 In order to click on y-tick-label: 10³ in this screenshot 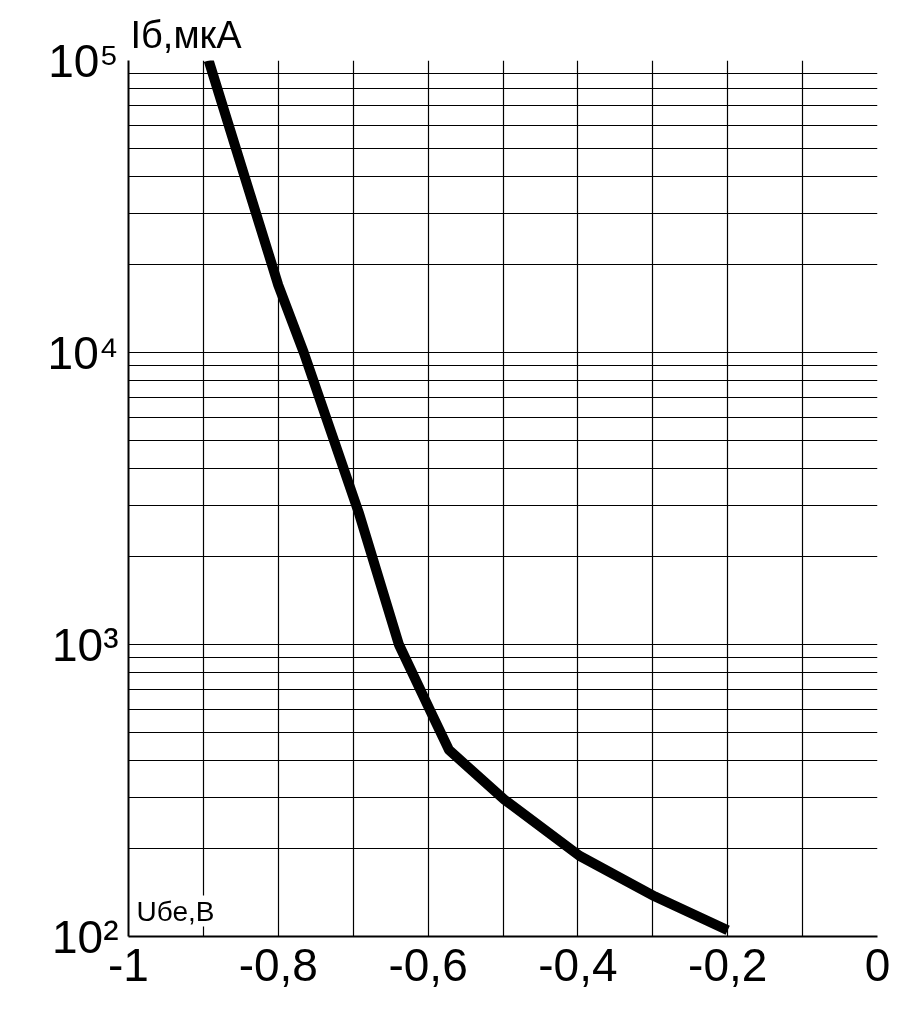, I will do `click(85, 644)`.